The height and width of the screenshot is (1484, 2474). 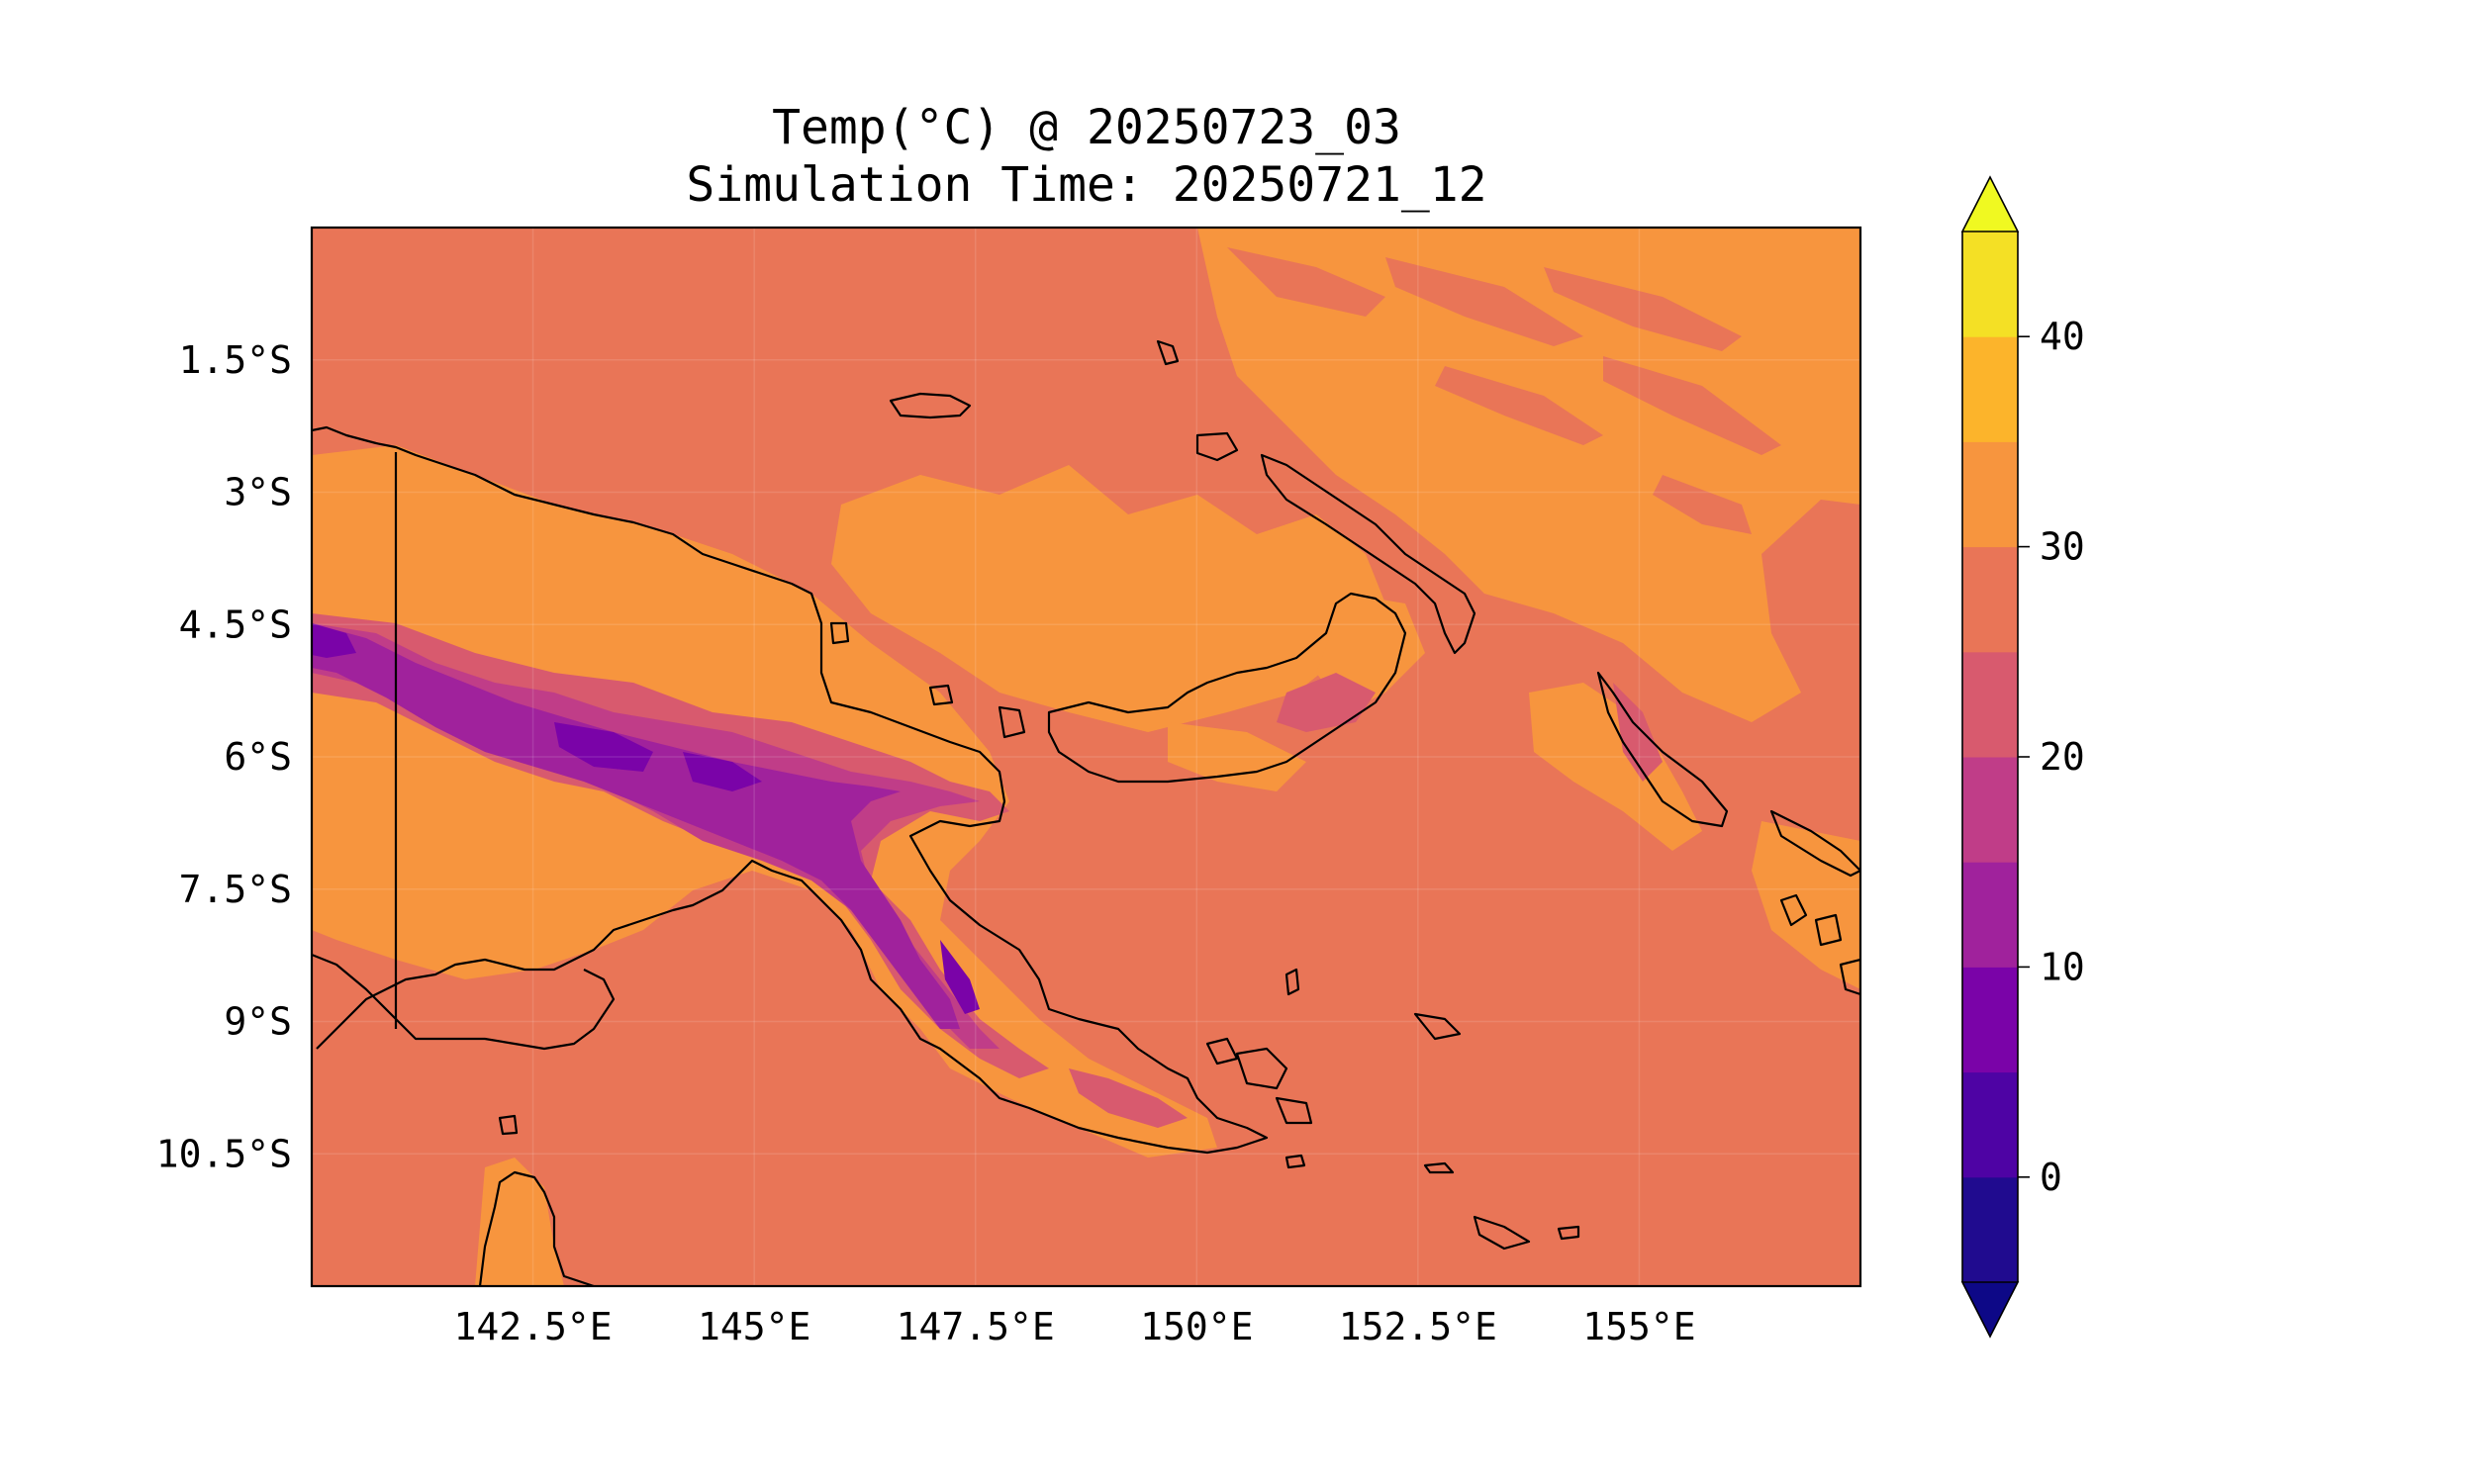 What do you see at coordinates (839, 633) in the screenshot?
I see `coastline-karkar` at bounding box center [839, 633].